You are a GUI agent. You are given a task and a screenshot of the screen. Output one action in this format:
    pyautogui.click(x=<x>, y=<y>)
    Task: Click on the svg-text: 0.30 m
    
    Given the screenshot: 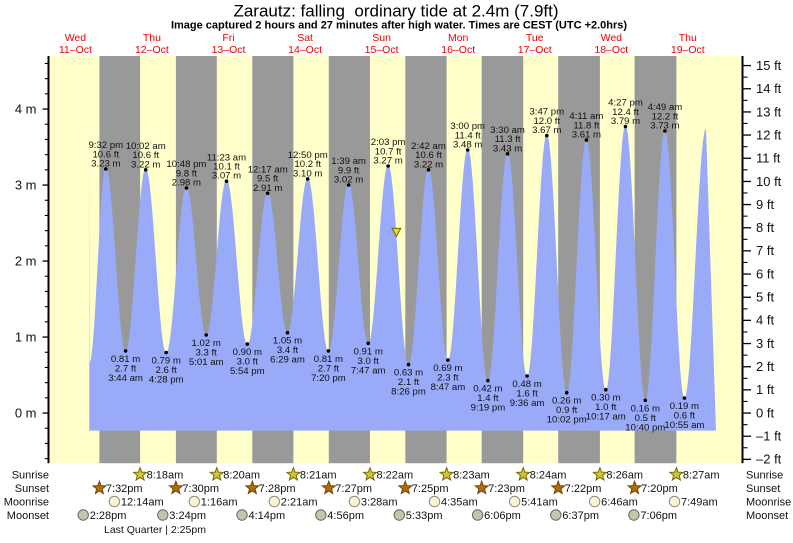 What is the action you would take?
    pyautogui.click(x=605, y=398)
    